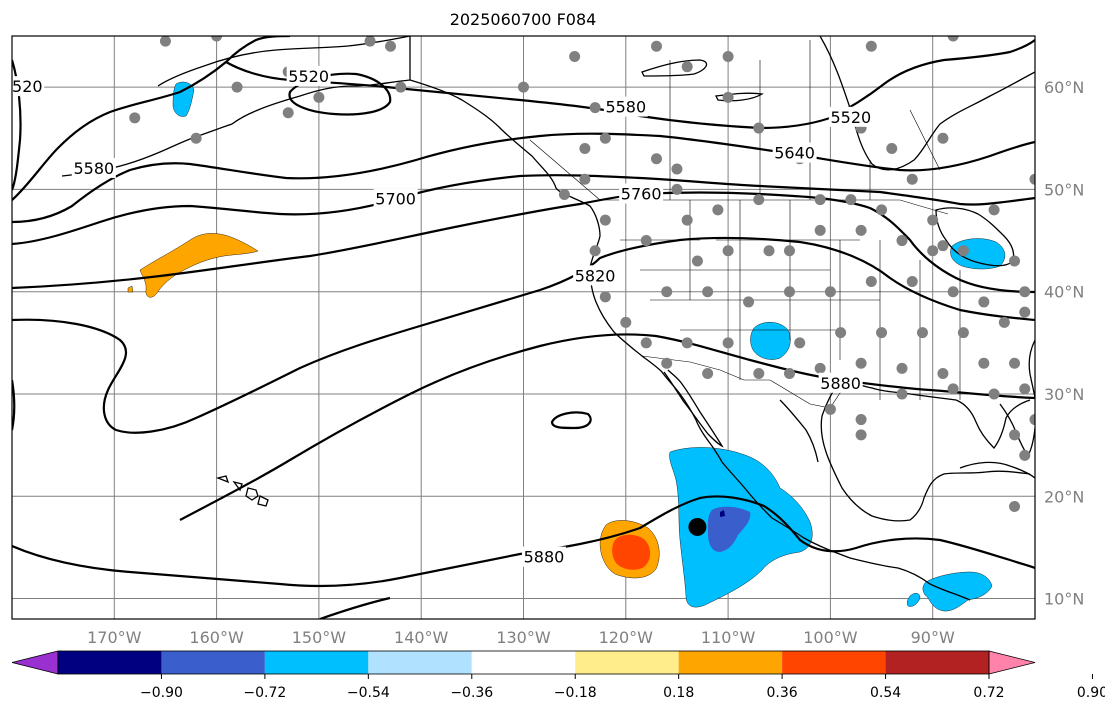 The height and width of the screenshot is (712, 1105). Describe the element at coordinates (421, 637) in the screenshot. I see `lon-tick-label: 140°W` at that location.